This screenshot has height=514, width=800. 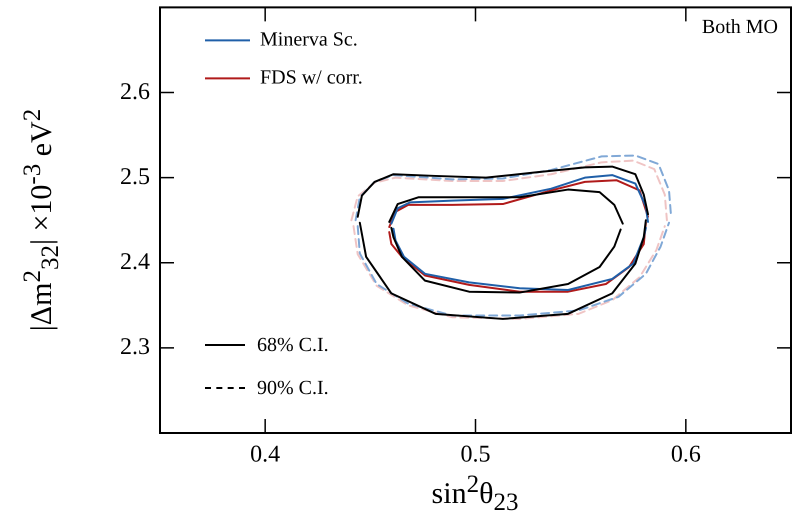 I want to click on annotation: Both MO, so click(x=740, y=27).